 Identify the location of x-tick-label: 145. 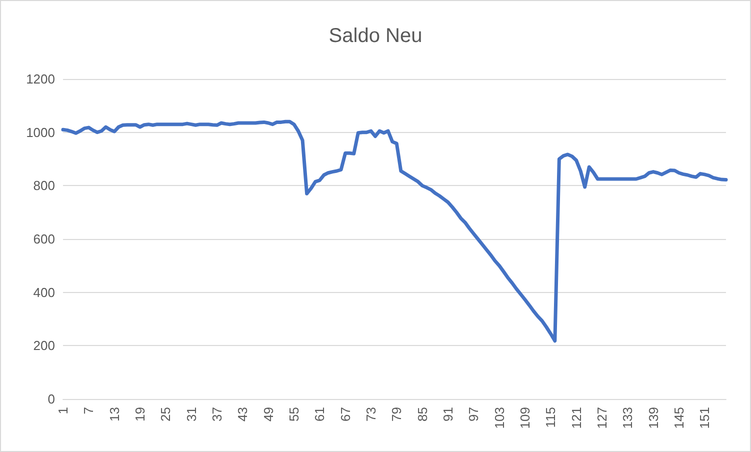
(678, 418).